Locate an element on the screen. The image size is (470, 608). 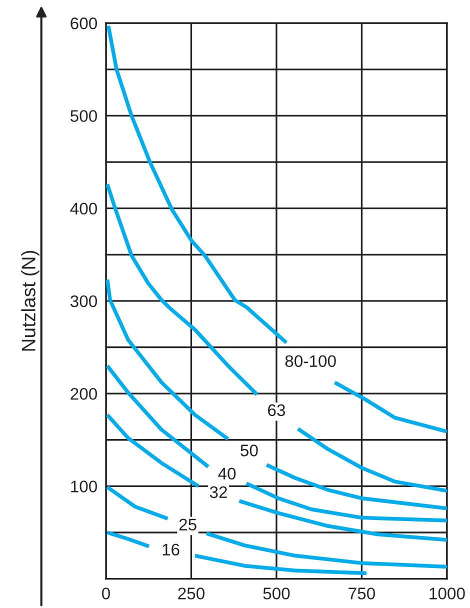
y-tick-label: 500 is located at coordinates (84, 116).